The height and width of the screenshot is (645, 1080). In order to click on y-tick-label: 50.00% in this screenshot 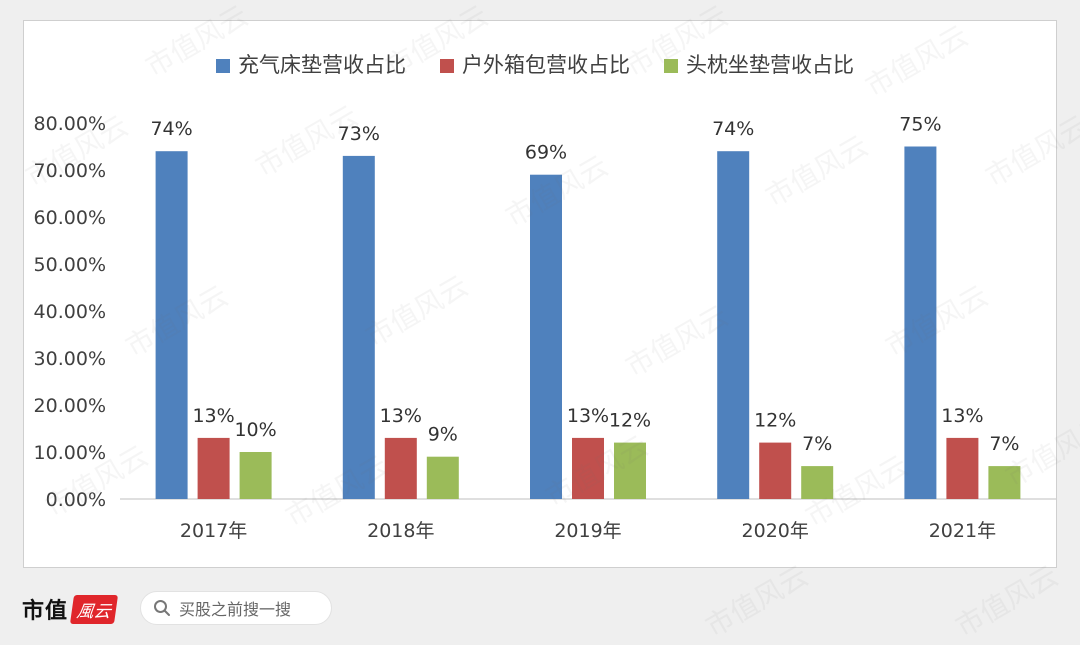, I will do `click(70, 265)`.